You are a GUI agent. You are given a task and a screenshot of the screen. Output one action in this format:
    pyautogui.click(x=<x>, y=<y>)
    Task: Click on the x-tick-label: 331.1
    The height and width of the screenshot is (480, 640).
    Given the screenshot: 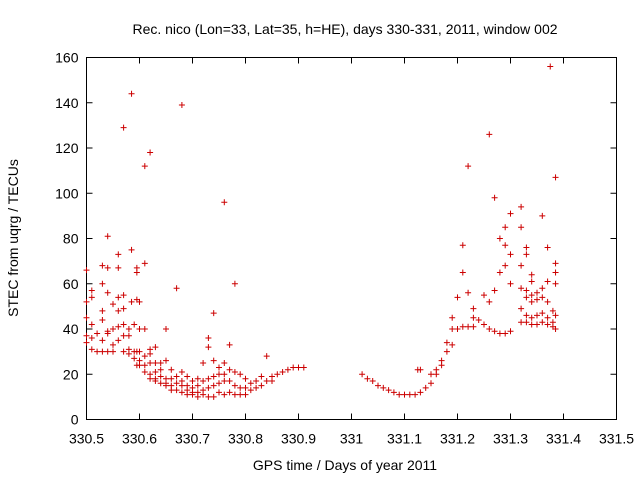 What is the action you would take?
    pyautogui.click(x=404, y=439)
    